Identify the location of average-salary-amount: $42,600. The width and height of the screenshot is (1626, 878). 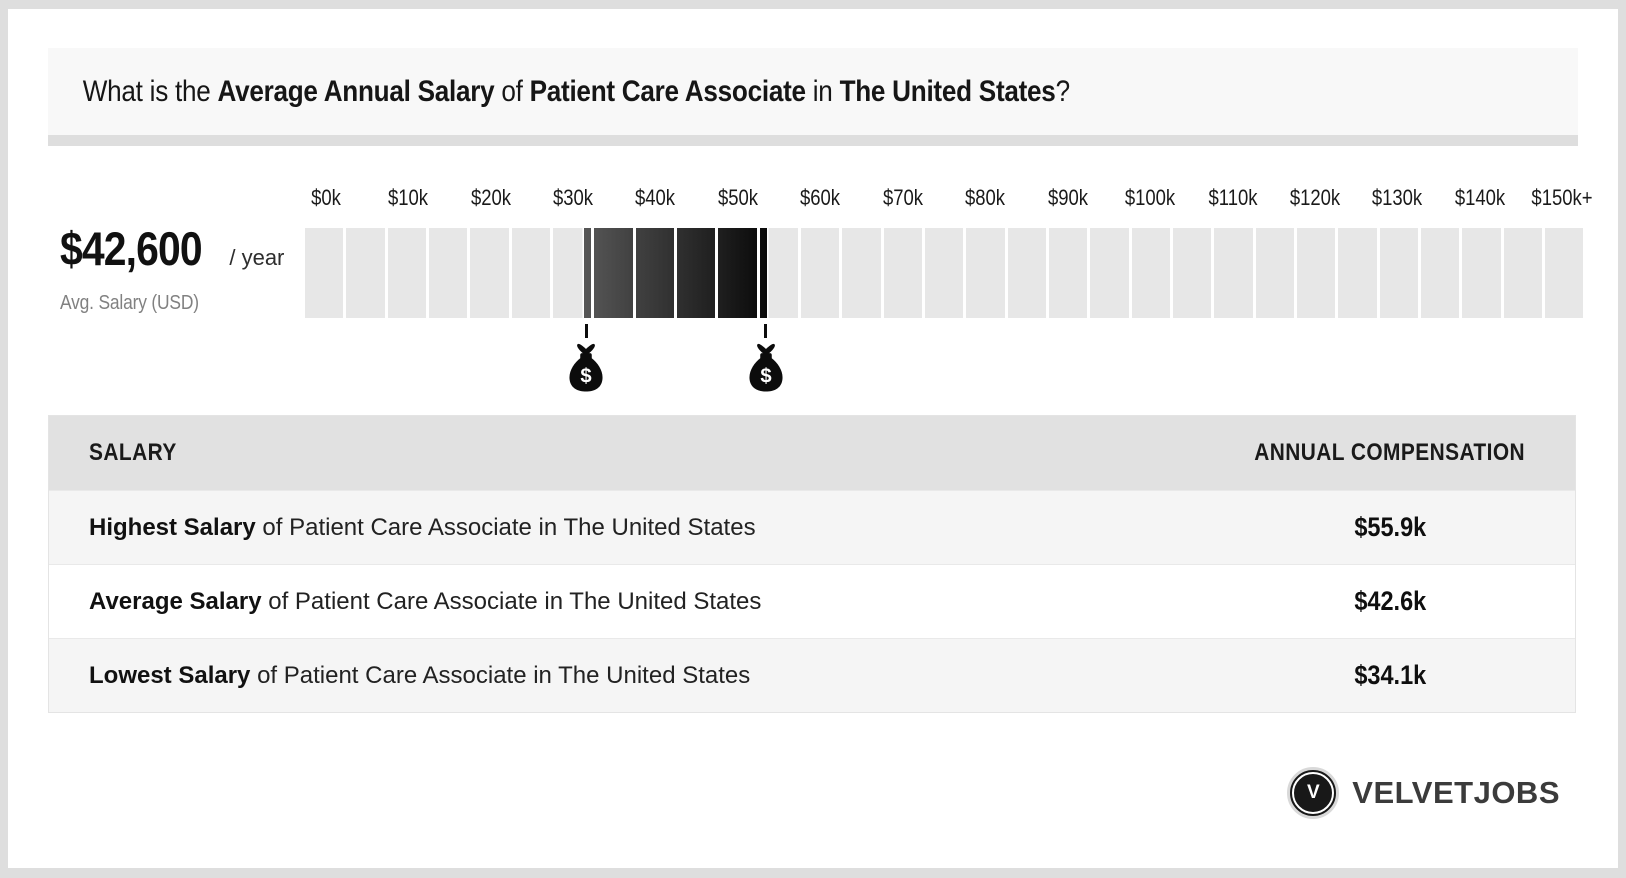
(131, 248).